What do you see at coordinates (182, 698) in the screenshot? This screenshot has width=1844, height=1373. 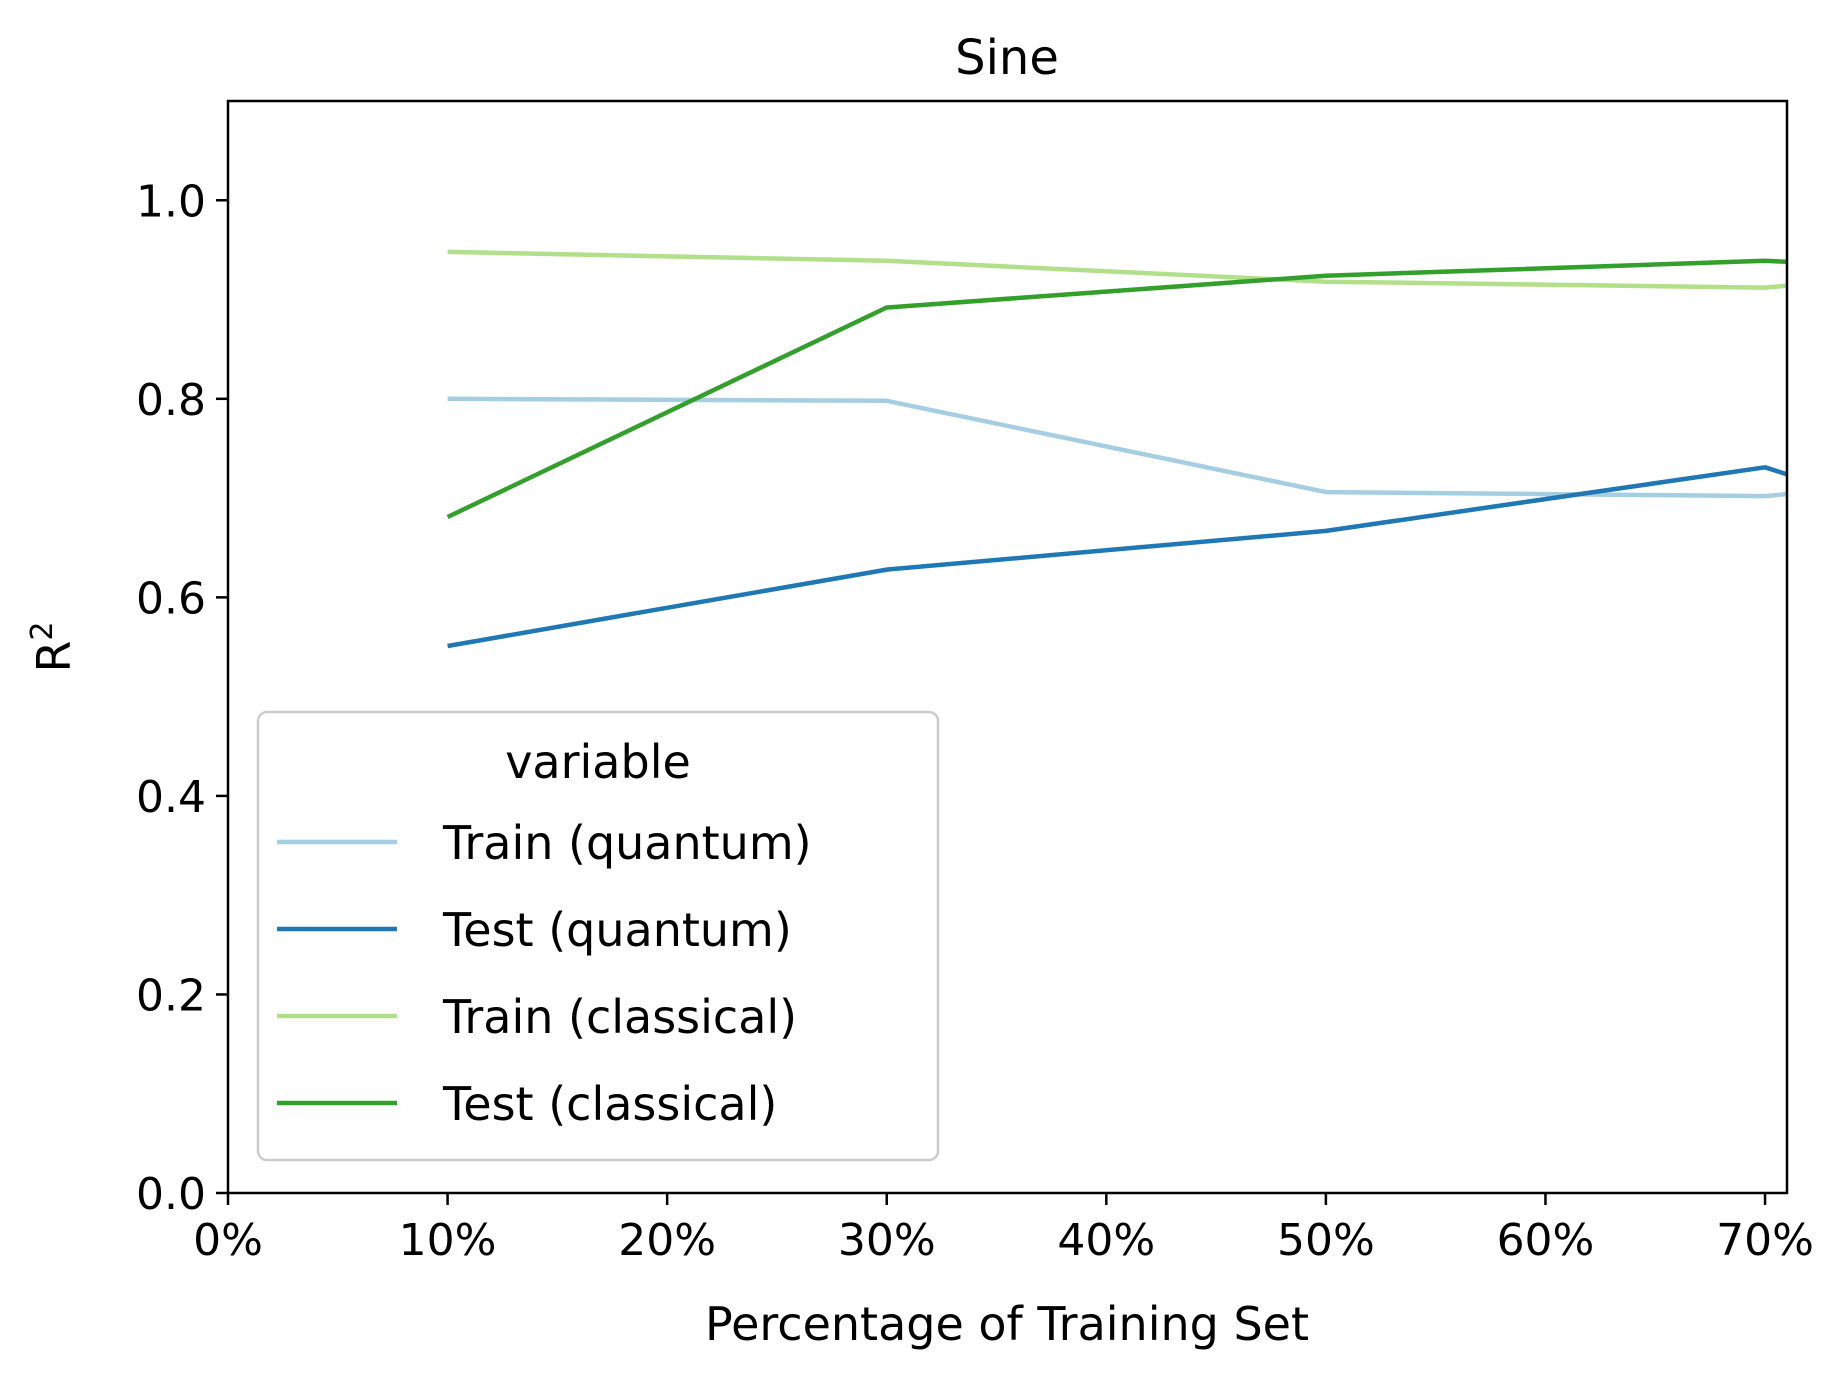 I see `y-axis: 0.0 0.2 0.4 0.6 0.8 1.0` at bounding box center [182, 698].